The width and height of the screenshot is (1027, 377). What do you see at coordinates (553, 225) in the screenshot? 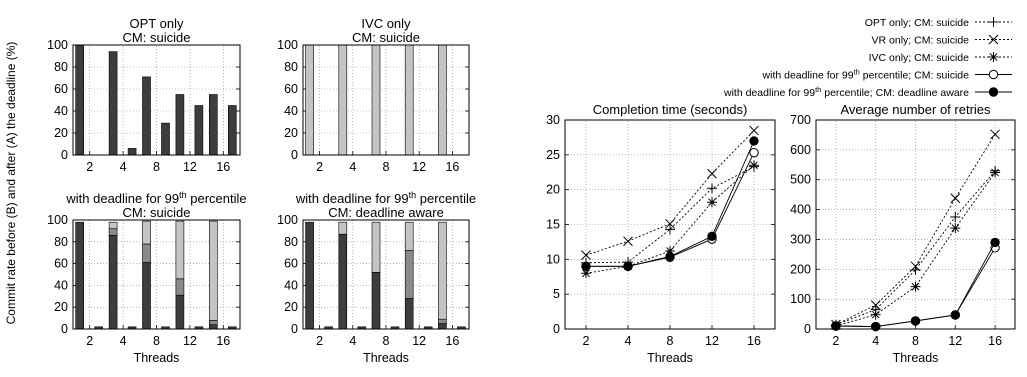
I see `y-tick-label: 15` at bounding box center [553, 225].